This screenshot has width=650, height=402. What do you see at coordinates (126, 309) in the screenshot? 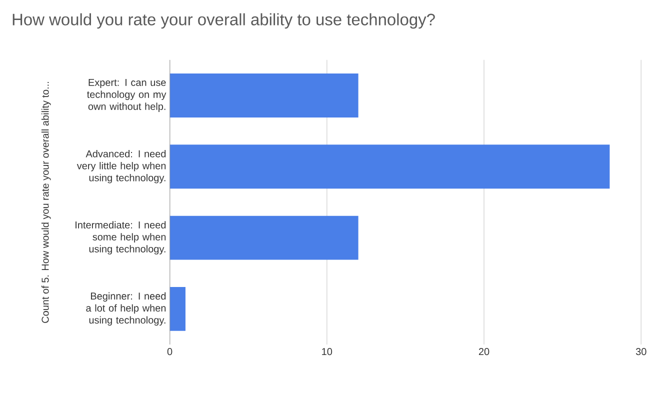
I see `y-tick-label: Beginner: I need a lot of help when using technology.` at bounding box center [126, 309].